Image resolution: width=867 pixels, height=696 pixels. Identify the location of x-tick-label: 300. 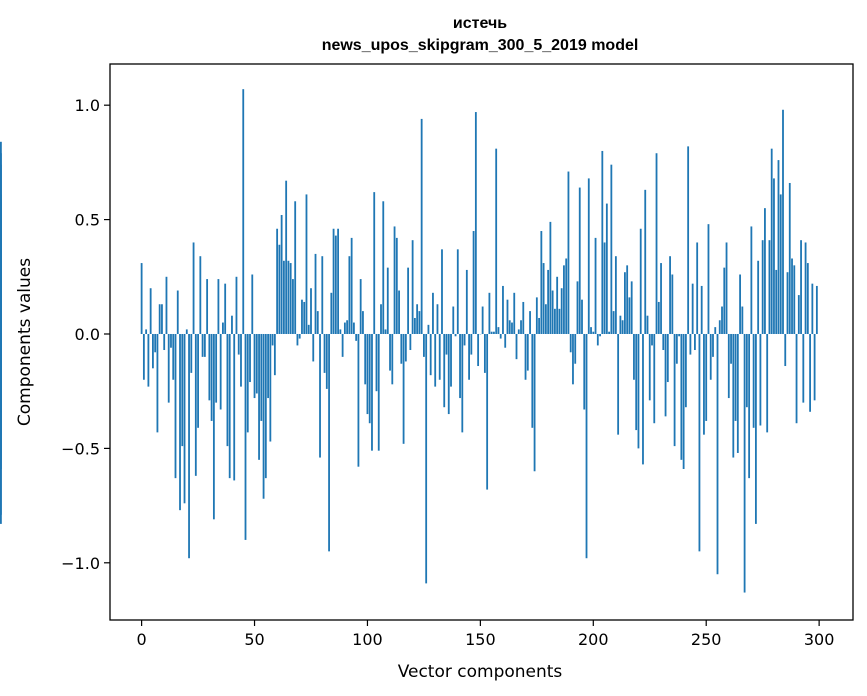
(819, 639).